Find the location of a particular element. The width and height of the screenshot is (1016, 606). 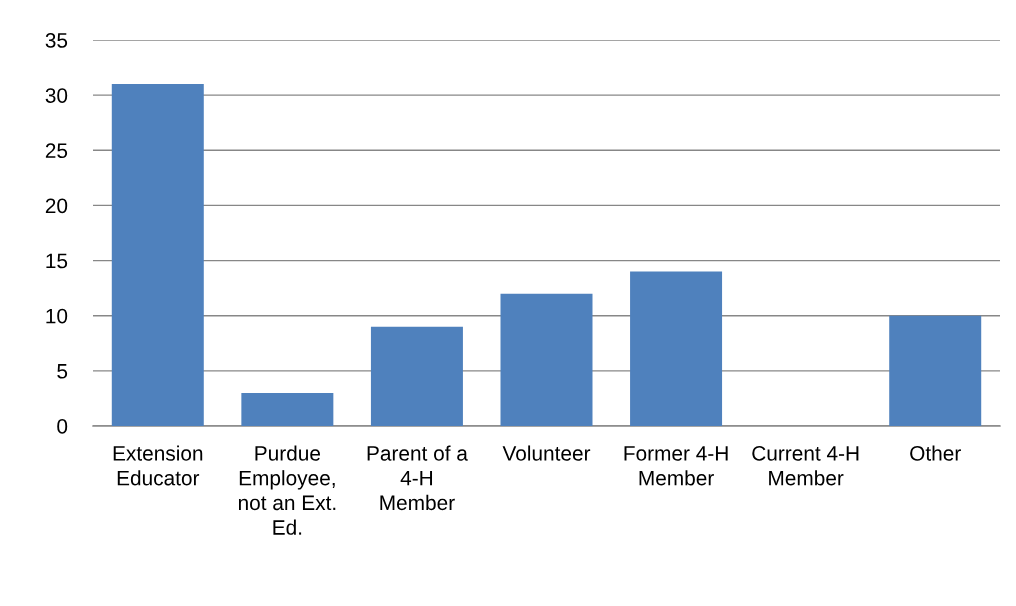

x-tick-label: Current 4-H Member is located at coordinates (805, 465).